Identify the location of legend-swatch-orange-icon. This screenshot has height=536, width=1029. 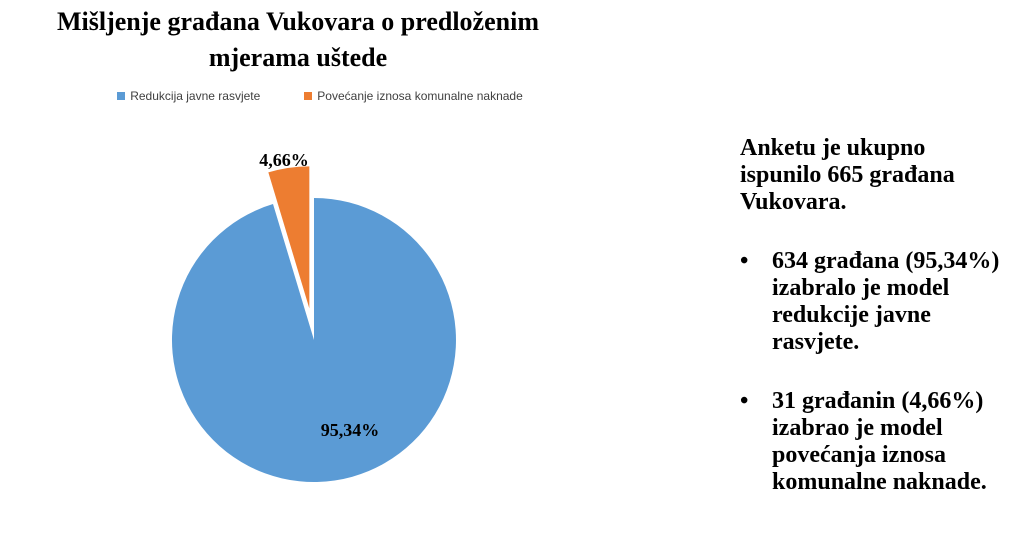
(308, 96).